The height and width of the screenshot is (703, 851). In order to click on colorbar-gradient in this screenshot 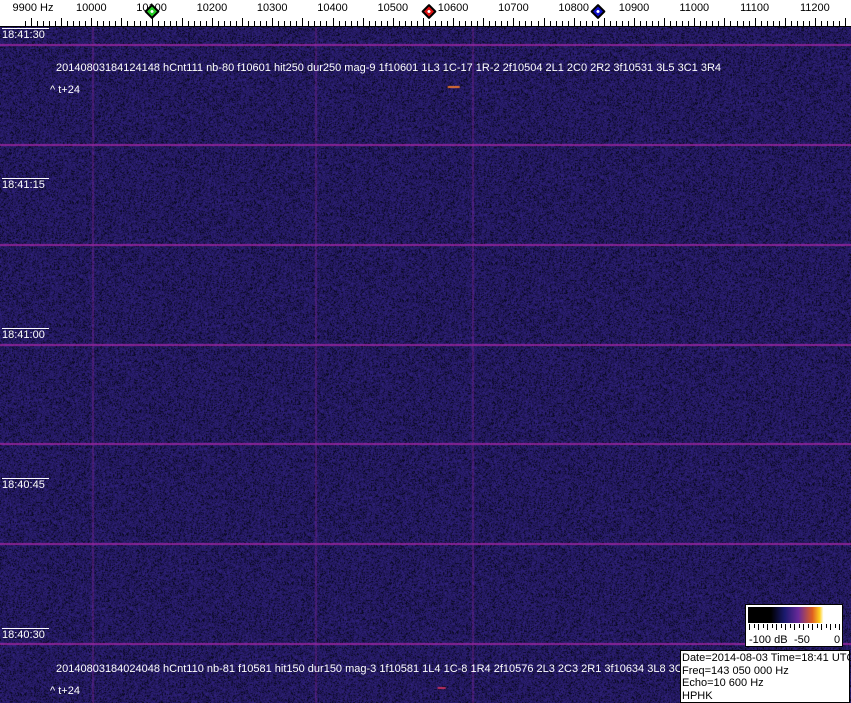, I will do `click(794, 615)`.